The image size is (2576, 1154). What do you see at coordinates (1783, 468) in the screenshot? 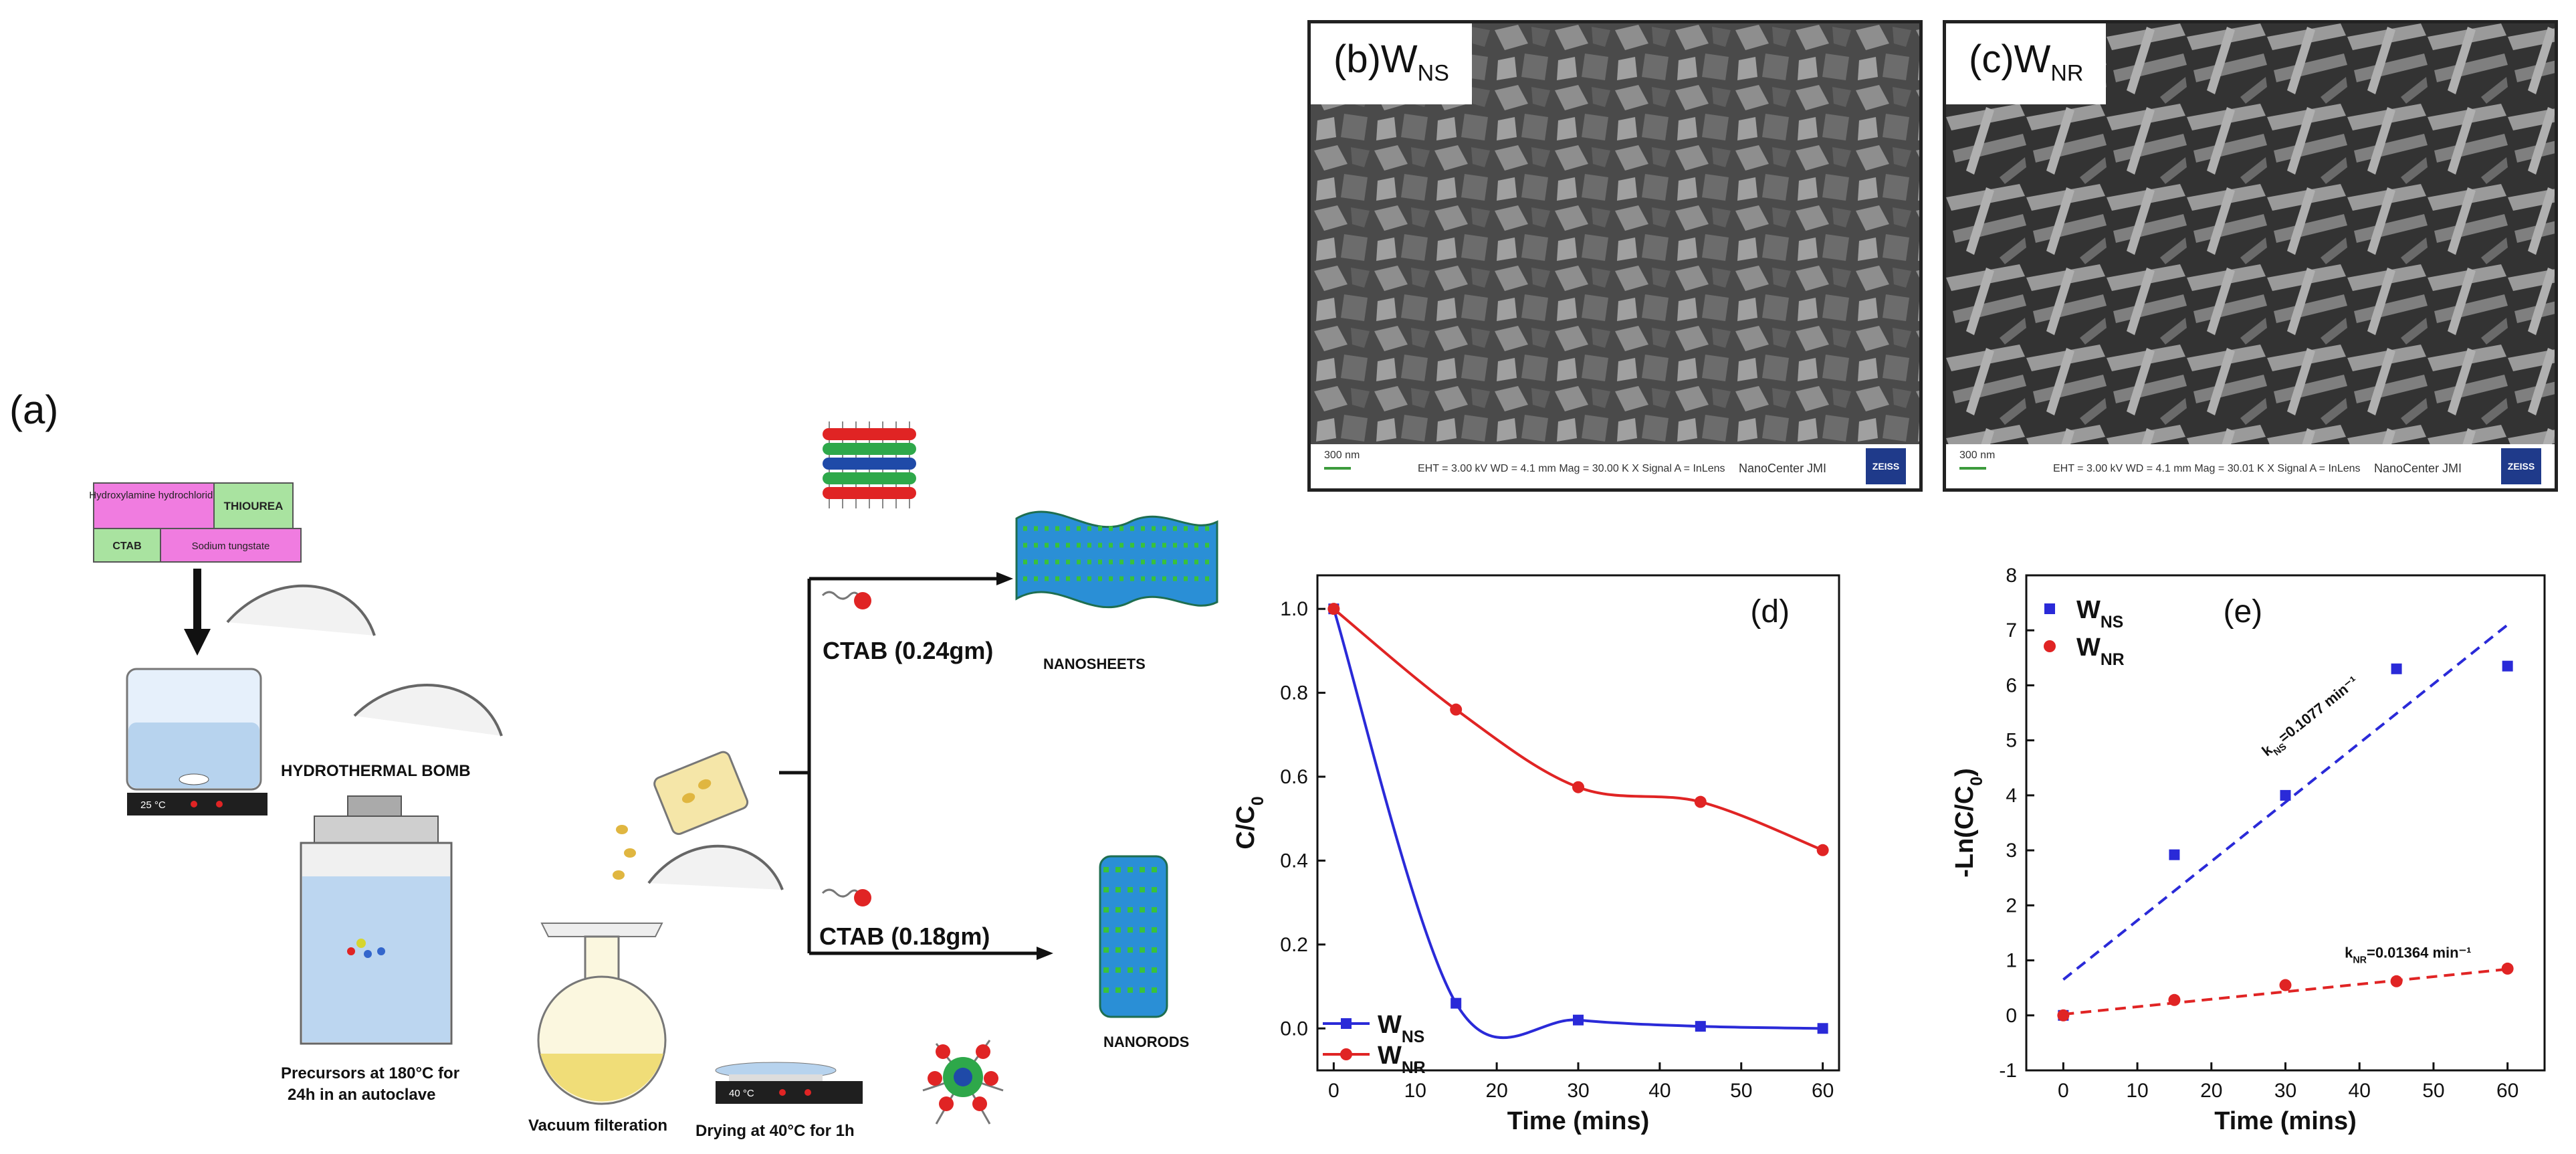
I see `sem-center-ns: NanoCenter JMI` at bounding box center [1783, 468].